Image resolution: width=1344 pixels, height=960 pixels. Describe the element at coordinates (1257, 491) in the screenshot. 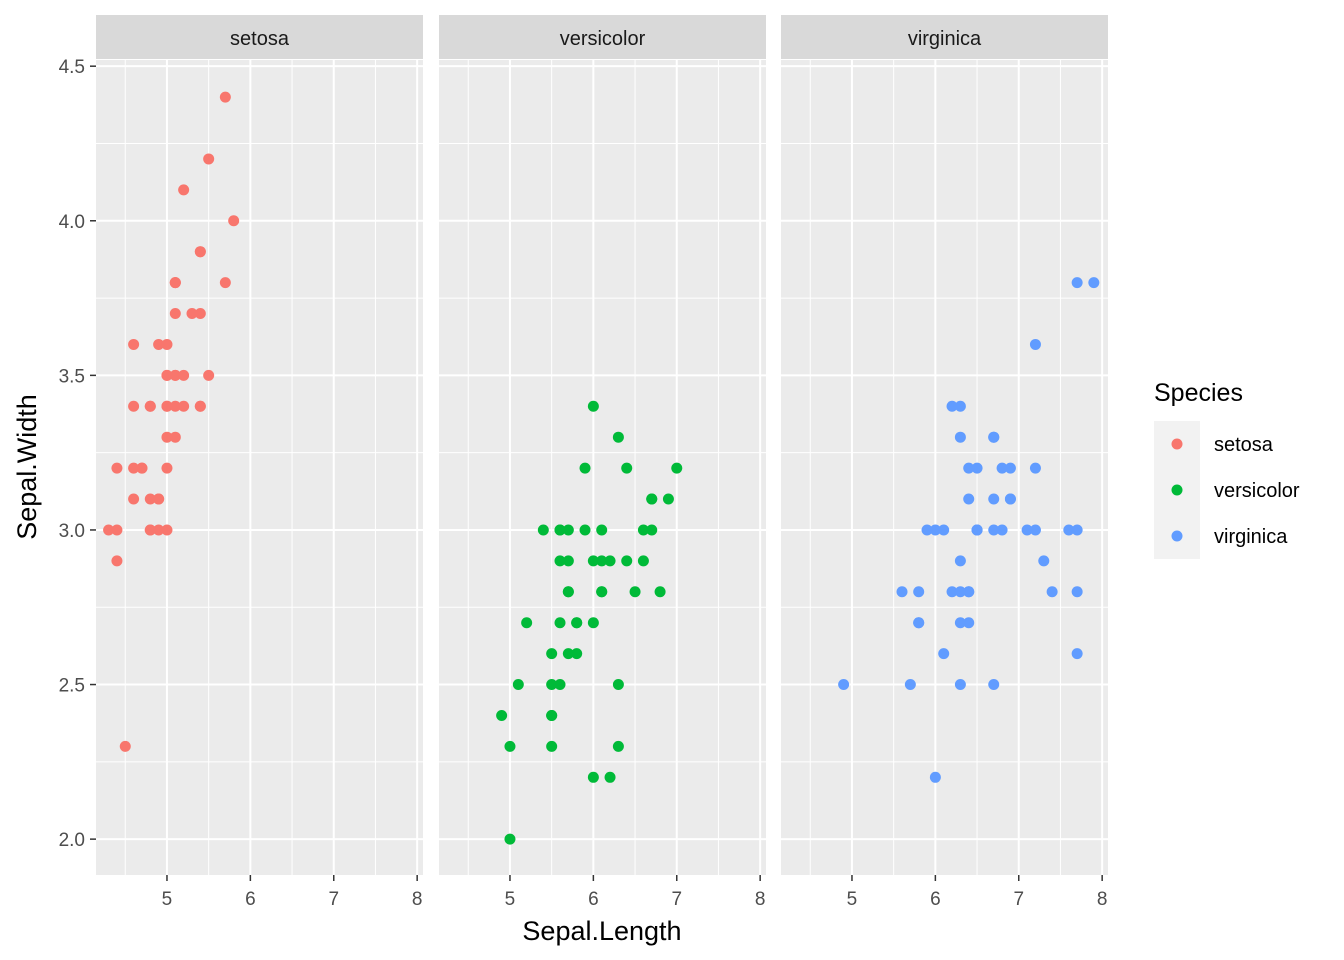

I see `legend-label: versicolor` at that location.